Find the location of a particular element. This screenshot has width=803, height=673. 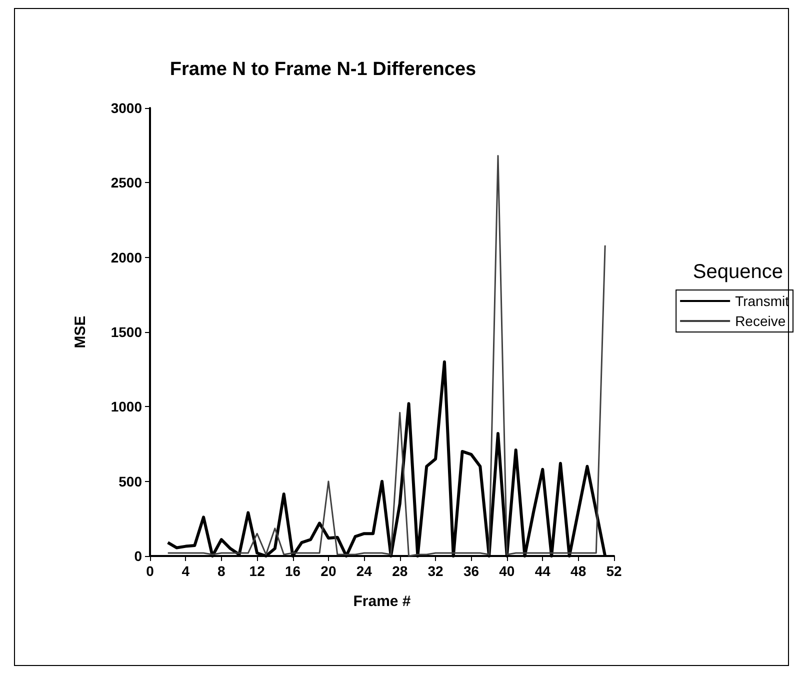

y-axis-title: MSE is located at coordinates (80, 332).